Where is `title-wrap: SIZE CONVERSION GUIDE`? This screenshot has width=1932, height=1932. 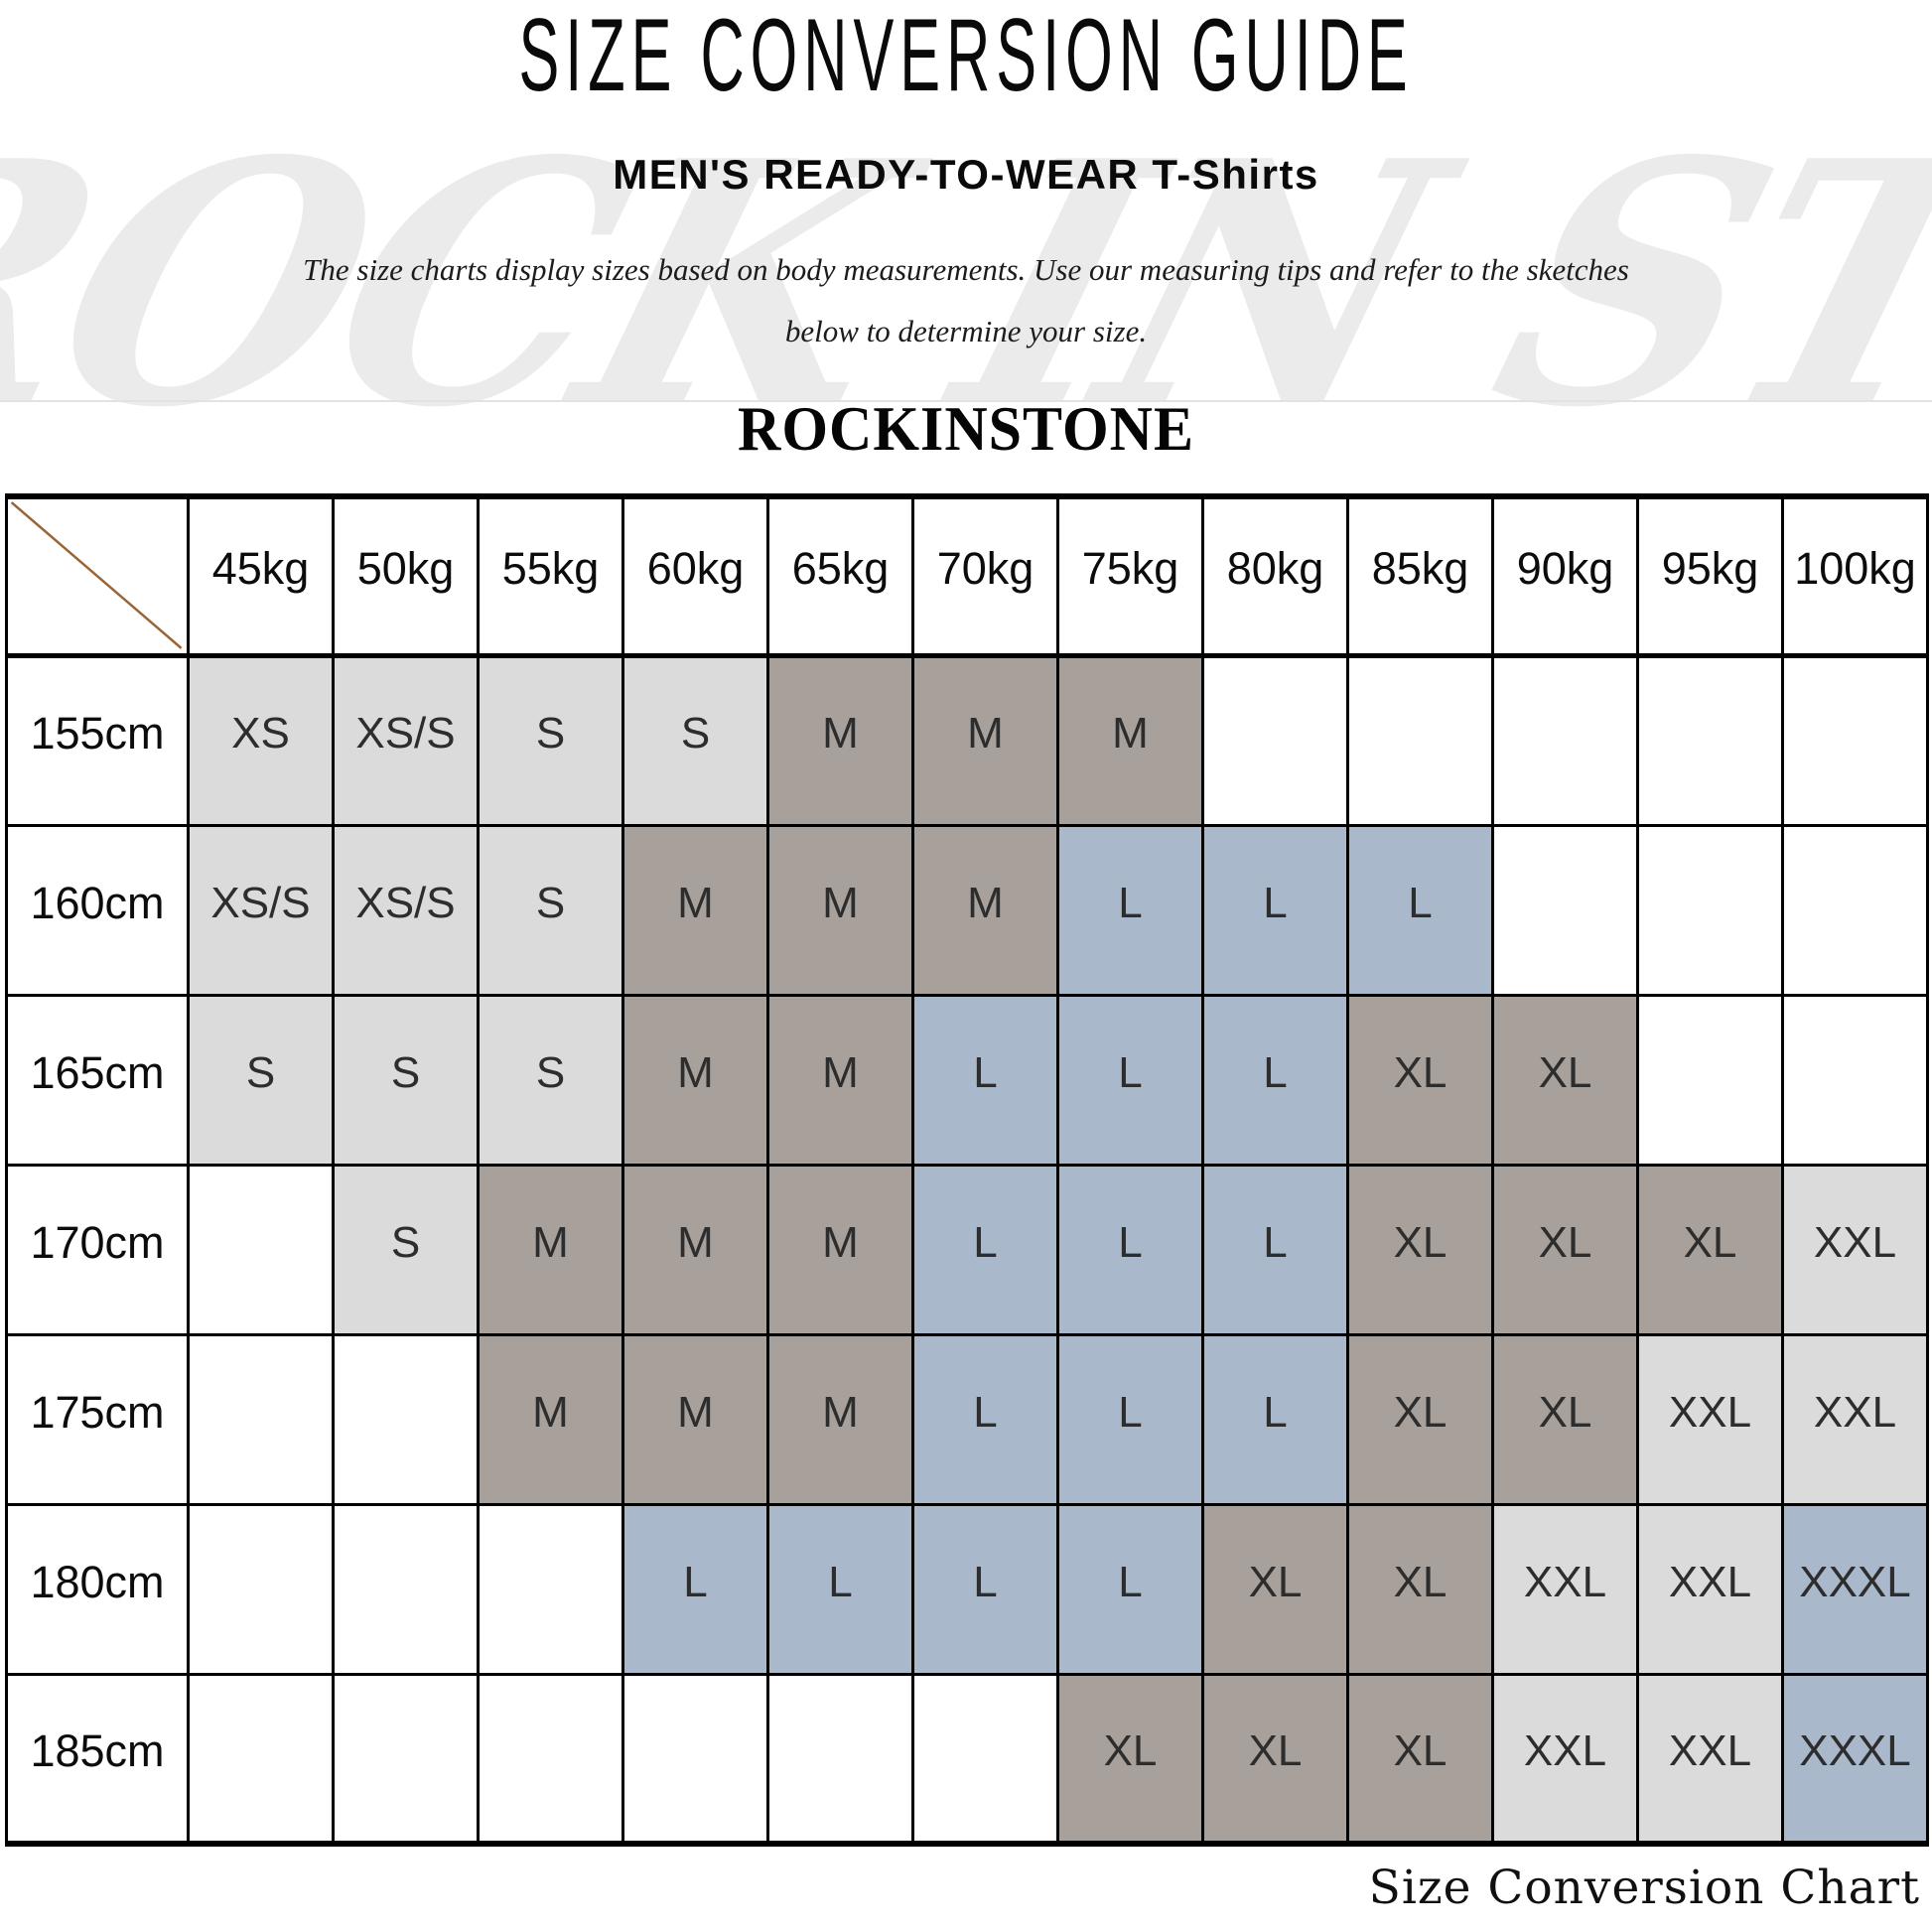 title-wrap: SIZE CONVERSION GUIDE is located at coordinates (966, 57).